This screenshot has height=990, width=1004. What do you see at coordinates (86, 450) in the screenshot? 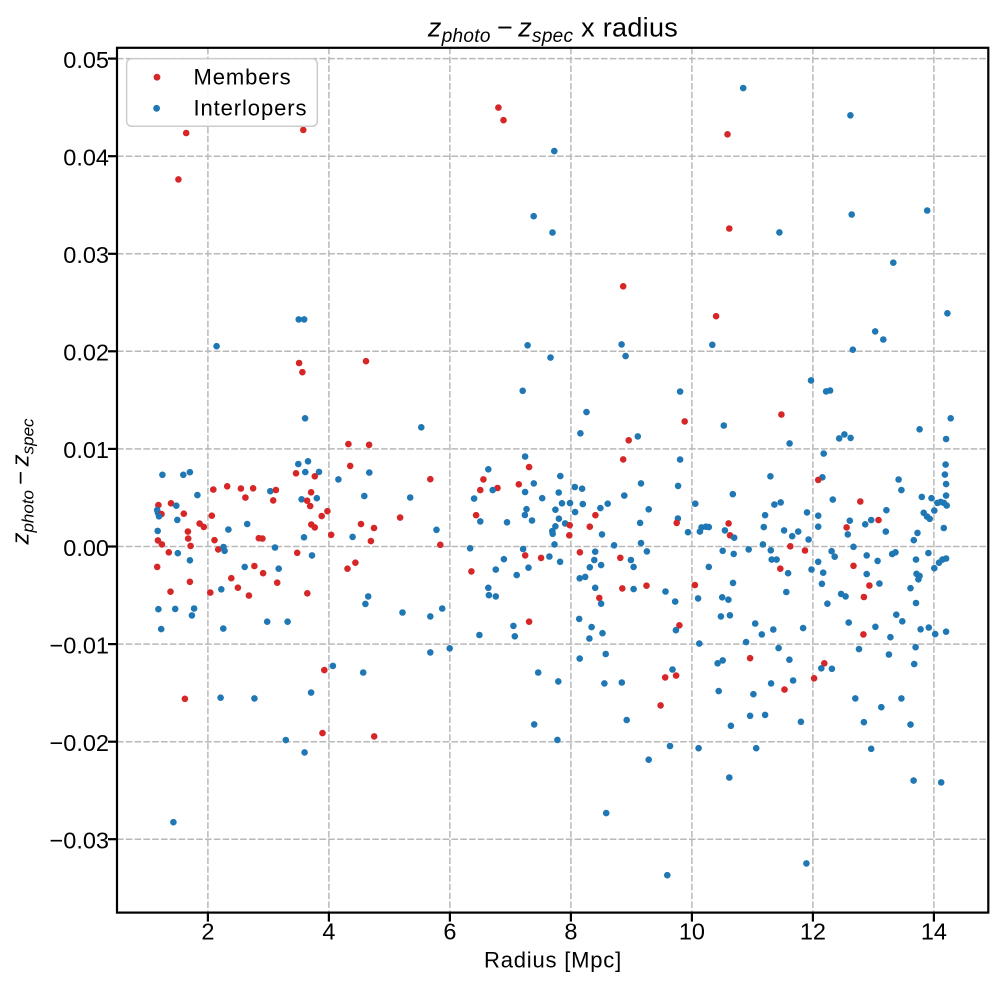
I see `svg-text: 0.01` at bounding box center [86, 450].